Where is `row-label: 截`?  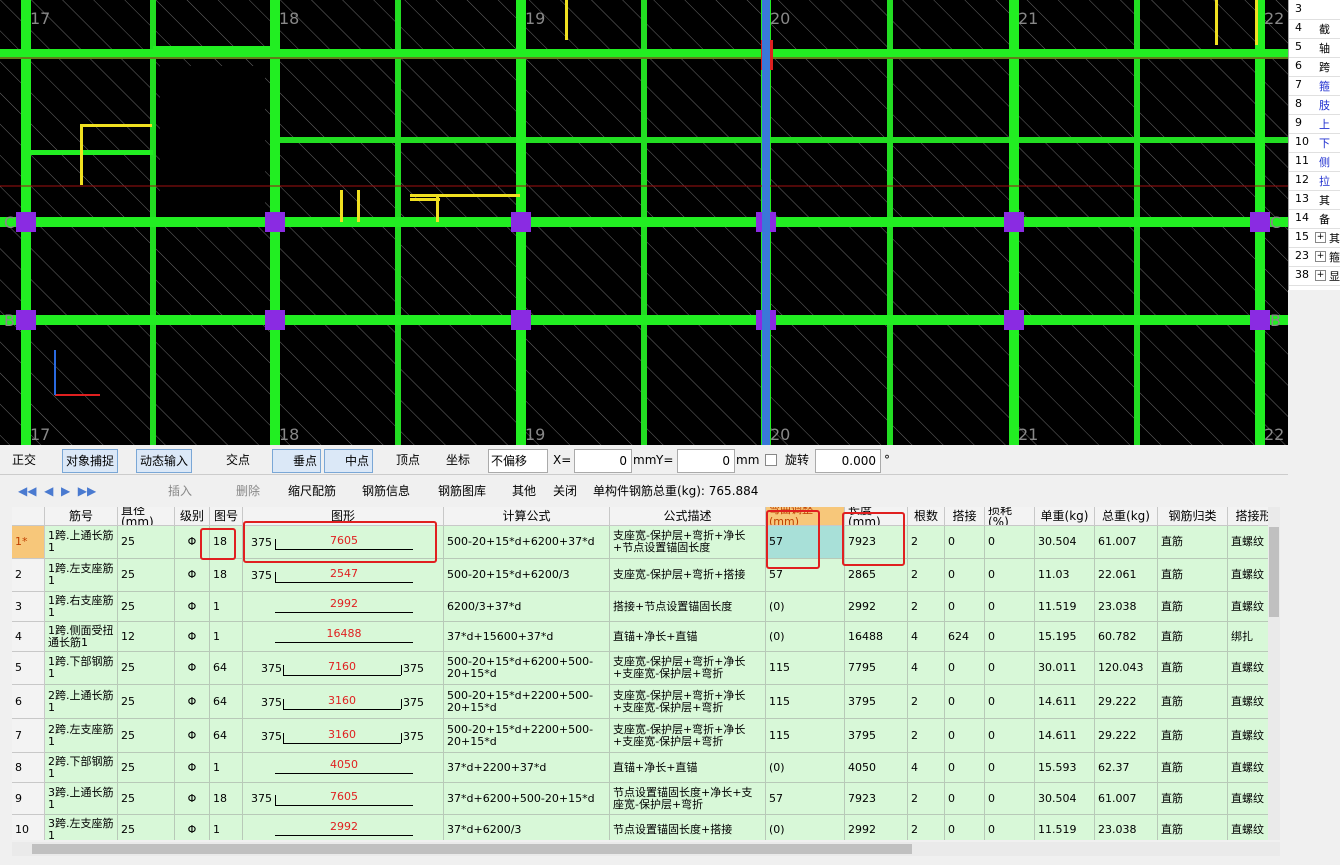 row-label: 截 is located at coordinates (1324, 29).